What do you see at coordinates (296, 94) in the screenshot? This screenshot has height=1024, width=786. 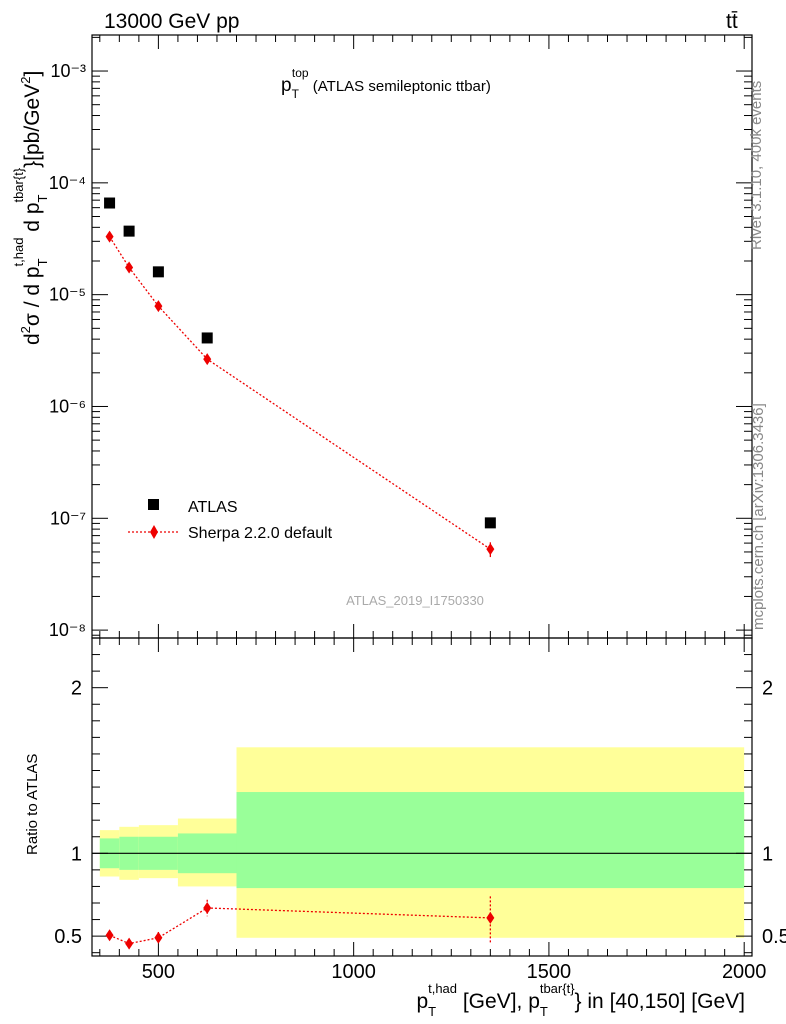 I see `plot-title-sub: T` at bounding box center [296, 94].